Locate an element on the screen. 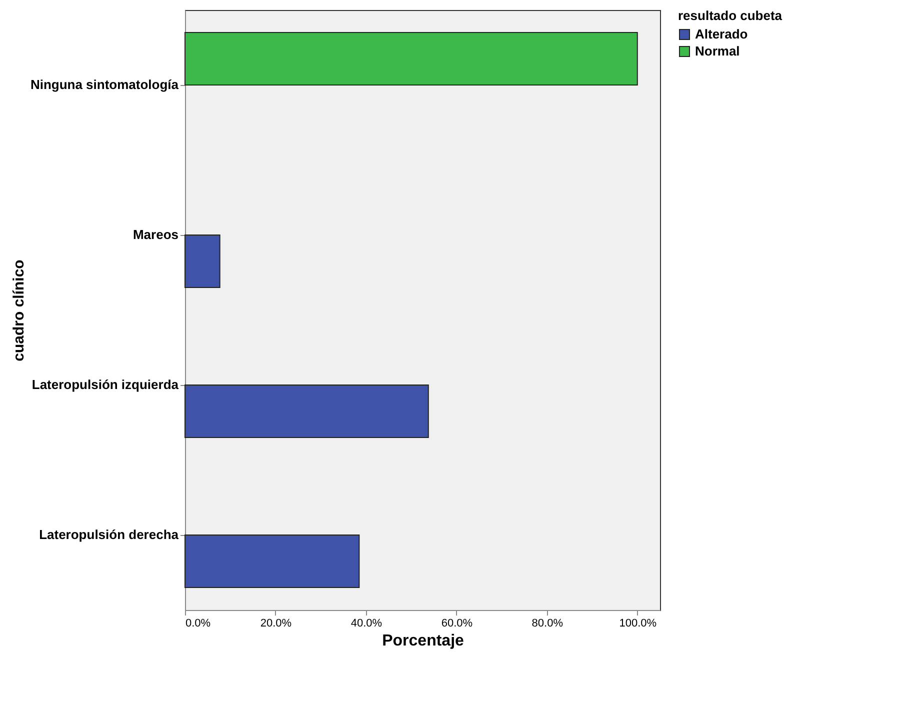 This screenshot has width=898, height=709. legend-title: resultado cubeta is located at coordinates (730, 15).